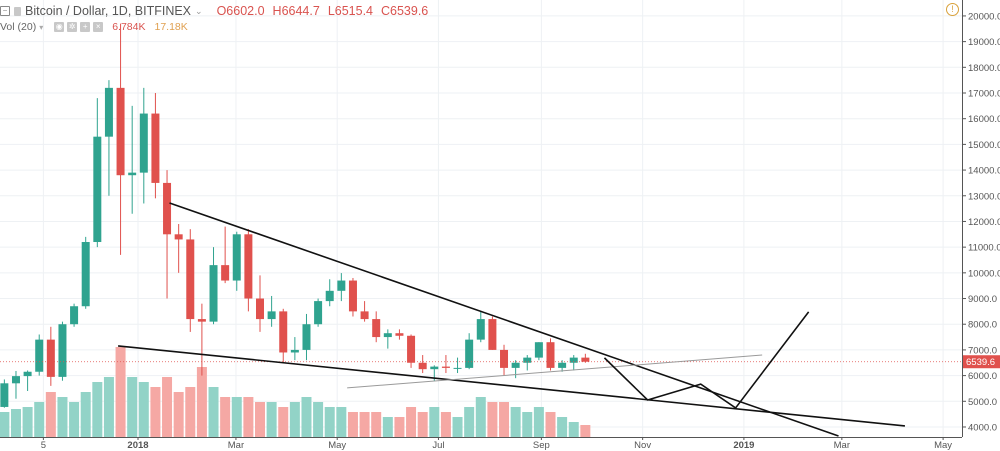  What do you see at coordinates (984, 196) in the screenshot?
I see `y-tick-label: 13000.0` at bounding box center [984, 196].